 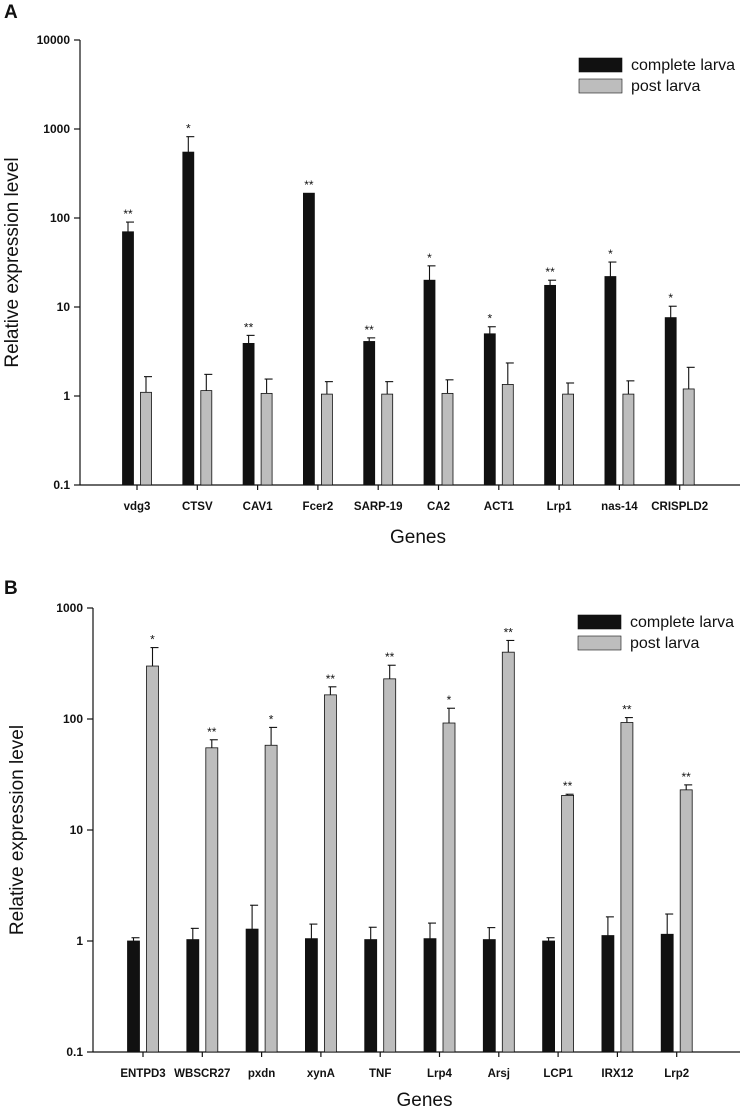 What do you see at coordinates (380, 1074) in the screenshot?
I see `x-tick-label: TNF` at bounding box center [380, 1074].